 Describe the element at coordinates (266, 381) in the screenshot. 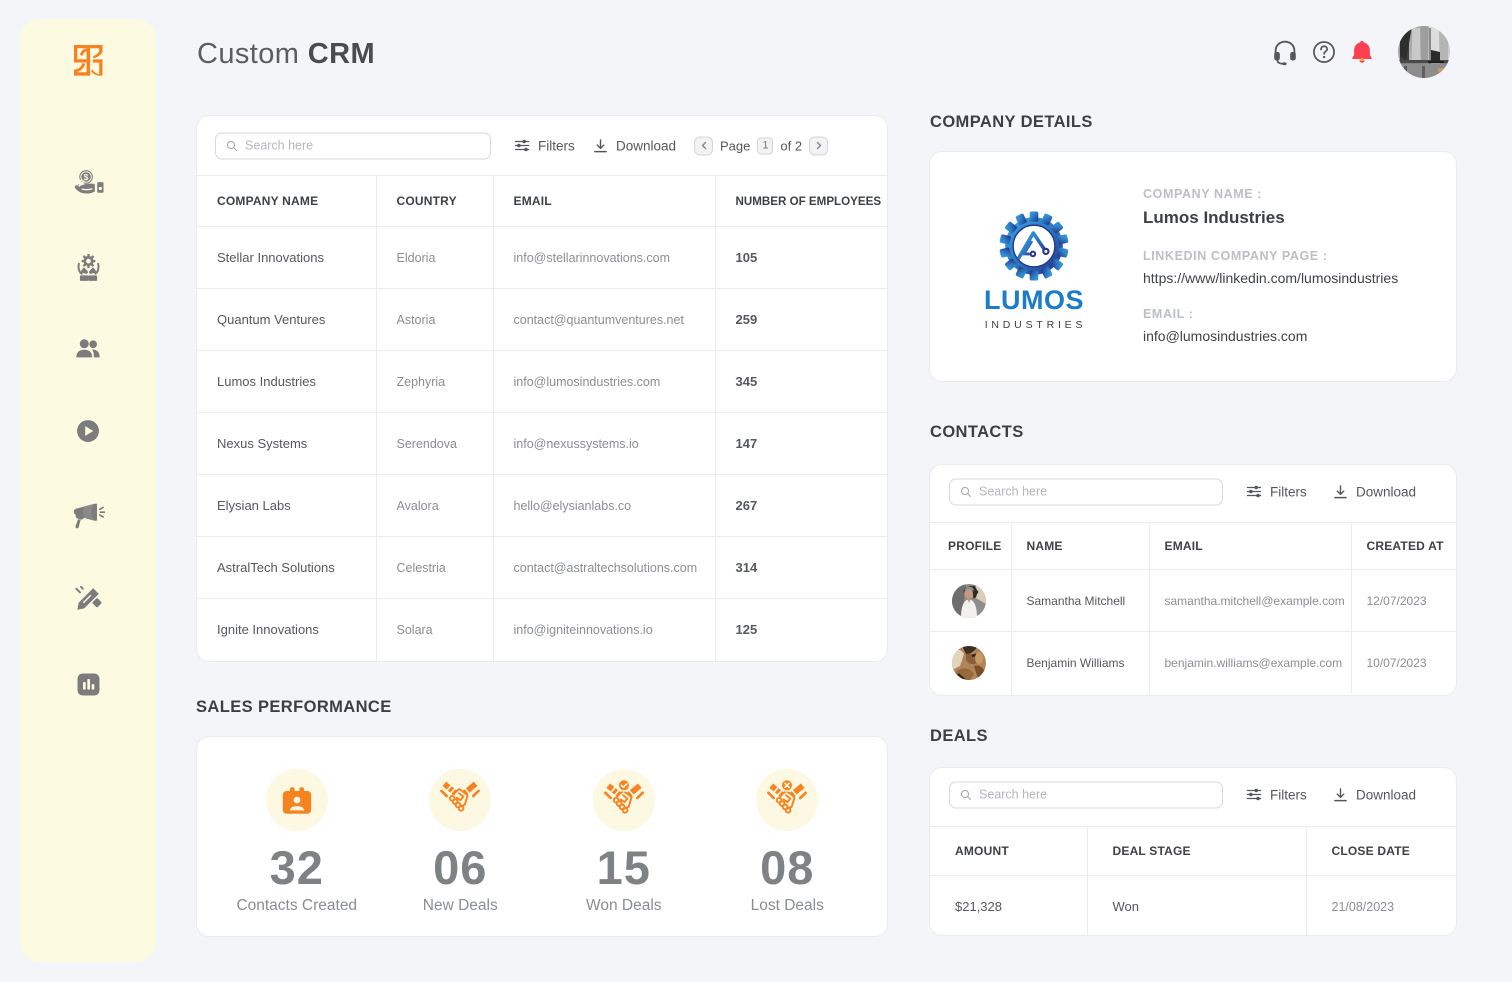

I see `cell-name: Lumos Industries` at that location.